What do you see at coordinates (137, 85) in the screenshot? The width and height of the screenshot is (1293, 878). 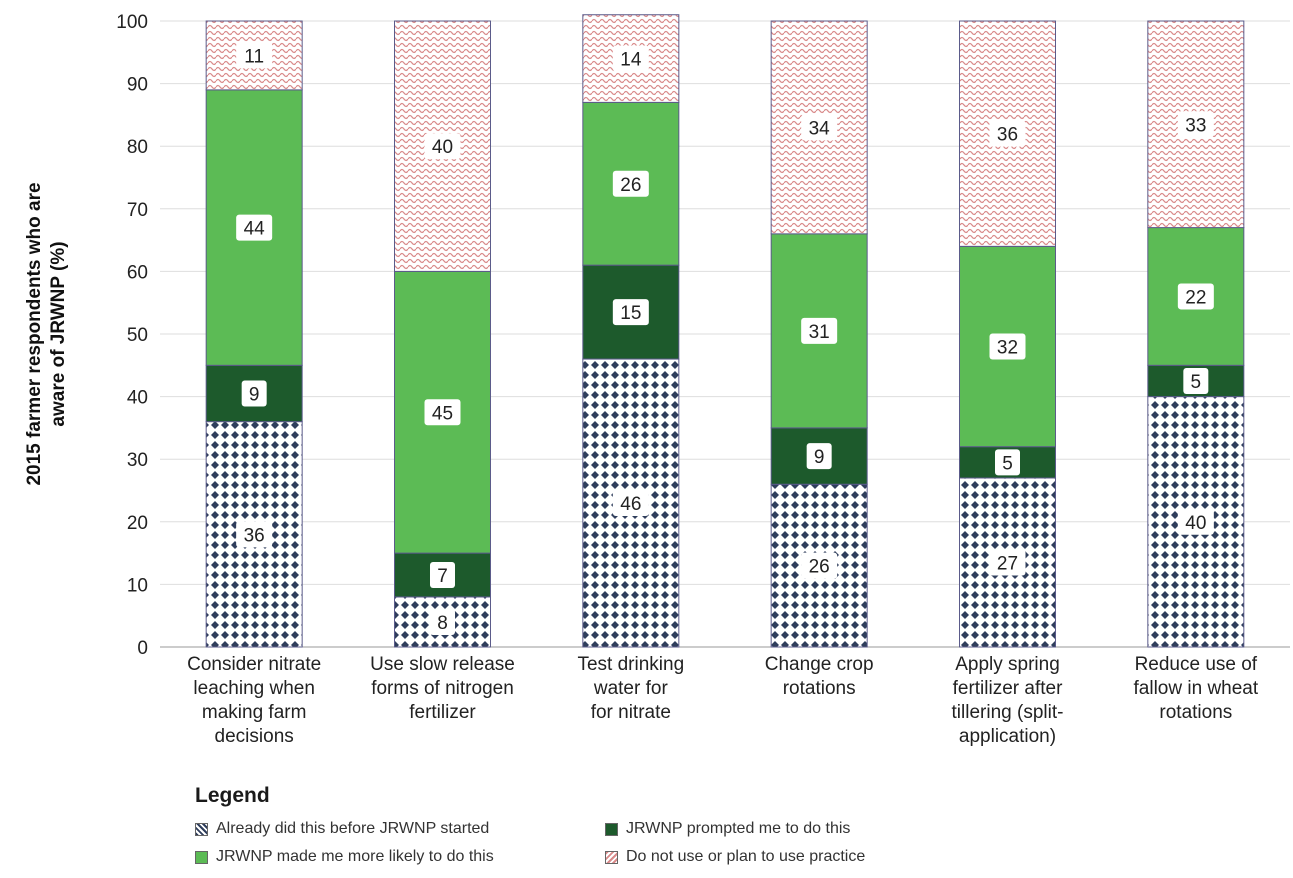 I see `y-tick-label: 90` at bounding box center [137, 85].